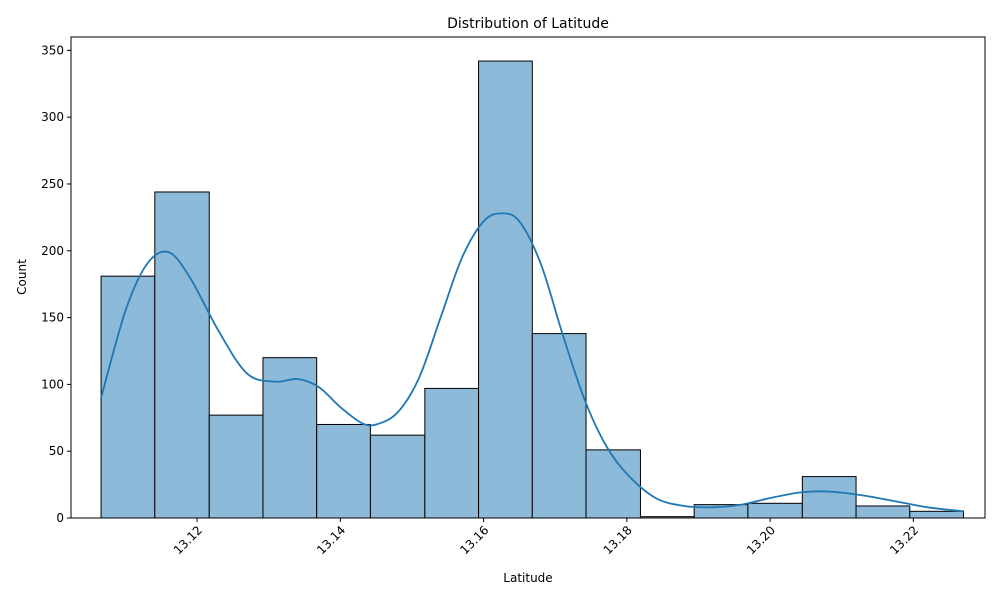 The height and width of the screenshot is (600, 1000). I want to click on y-tick-label: 150, so click(52, 318).